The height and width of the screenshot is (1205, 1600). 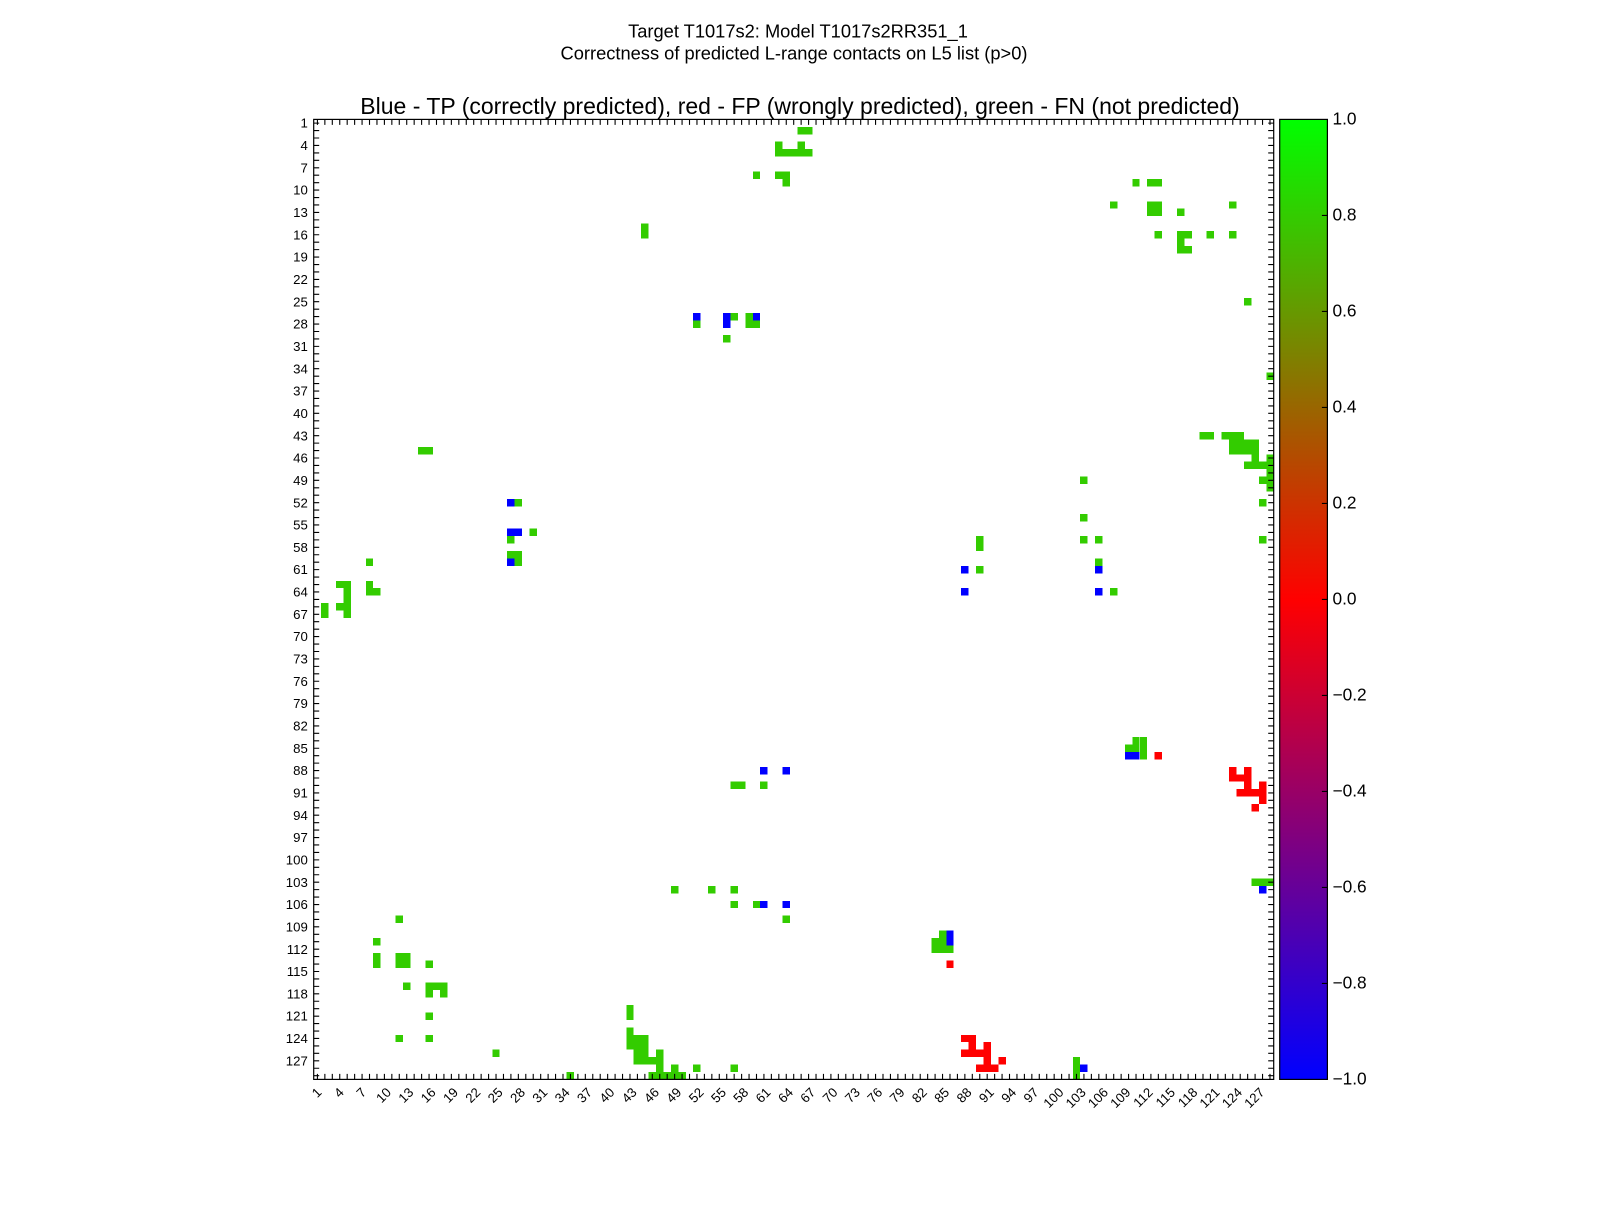 I want to click on svg-text: 34, so click(x=300, y=368).